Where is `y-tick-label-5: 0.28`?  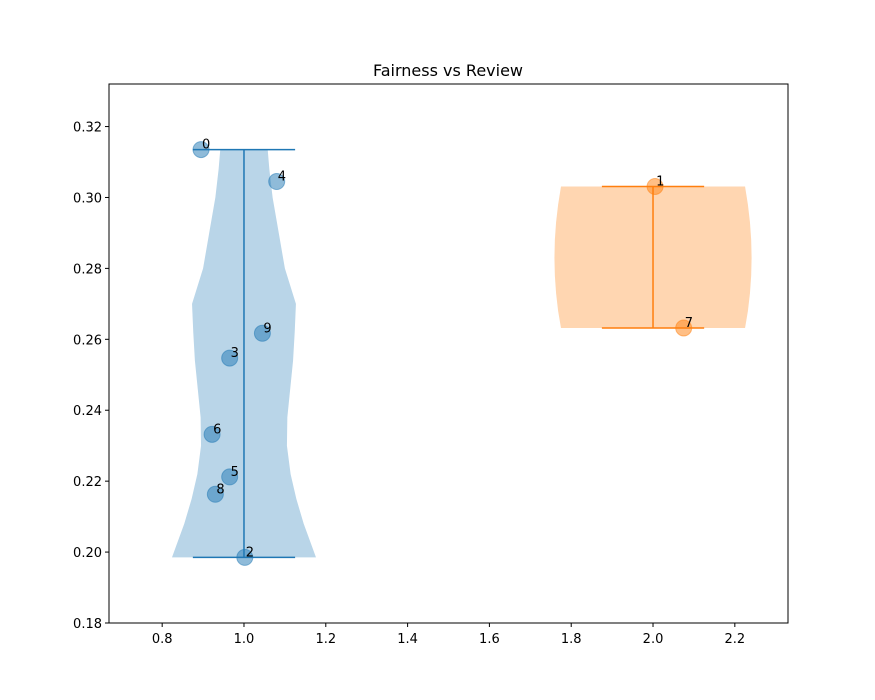
y-tick-label-5: 0.28 is located at coordinates (87, 269).